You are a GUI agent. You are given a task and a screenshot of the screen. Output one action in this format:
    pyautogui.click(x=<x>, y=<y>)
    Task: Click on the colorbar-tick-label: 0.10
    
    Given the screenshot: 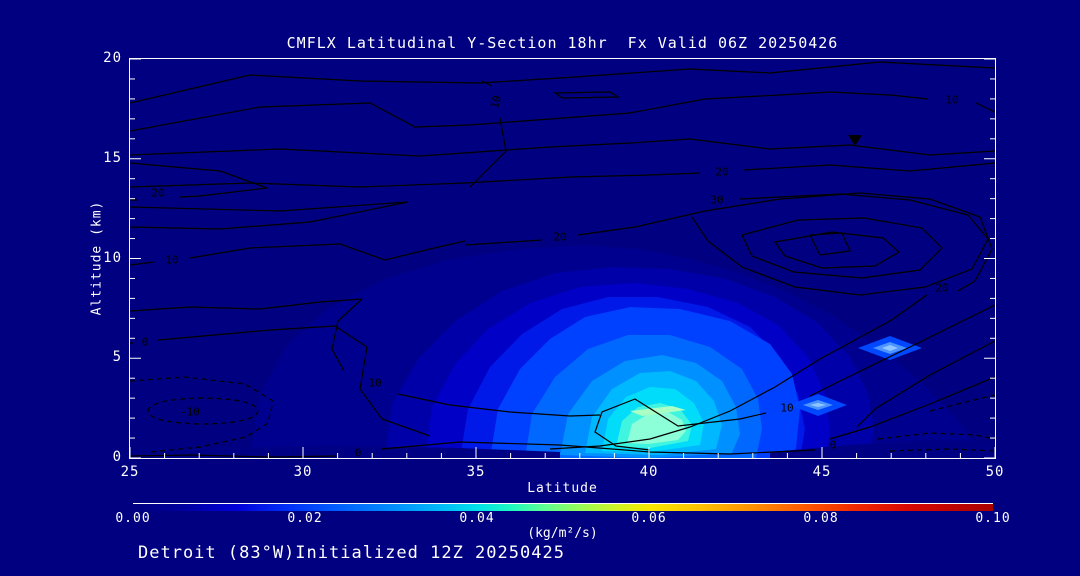 What is the action you would take?
    pyautogui.click(x=993, y=518)
    